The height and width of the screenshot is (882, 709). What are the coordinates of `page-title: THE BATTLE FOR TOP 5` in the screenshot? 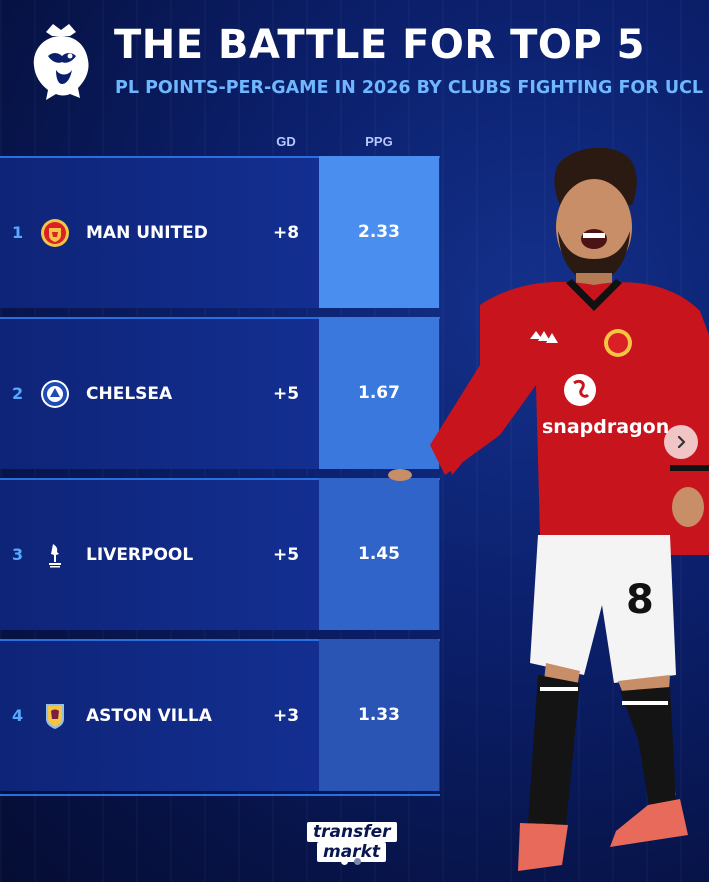 It's located at (379, 45).